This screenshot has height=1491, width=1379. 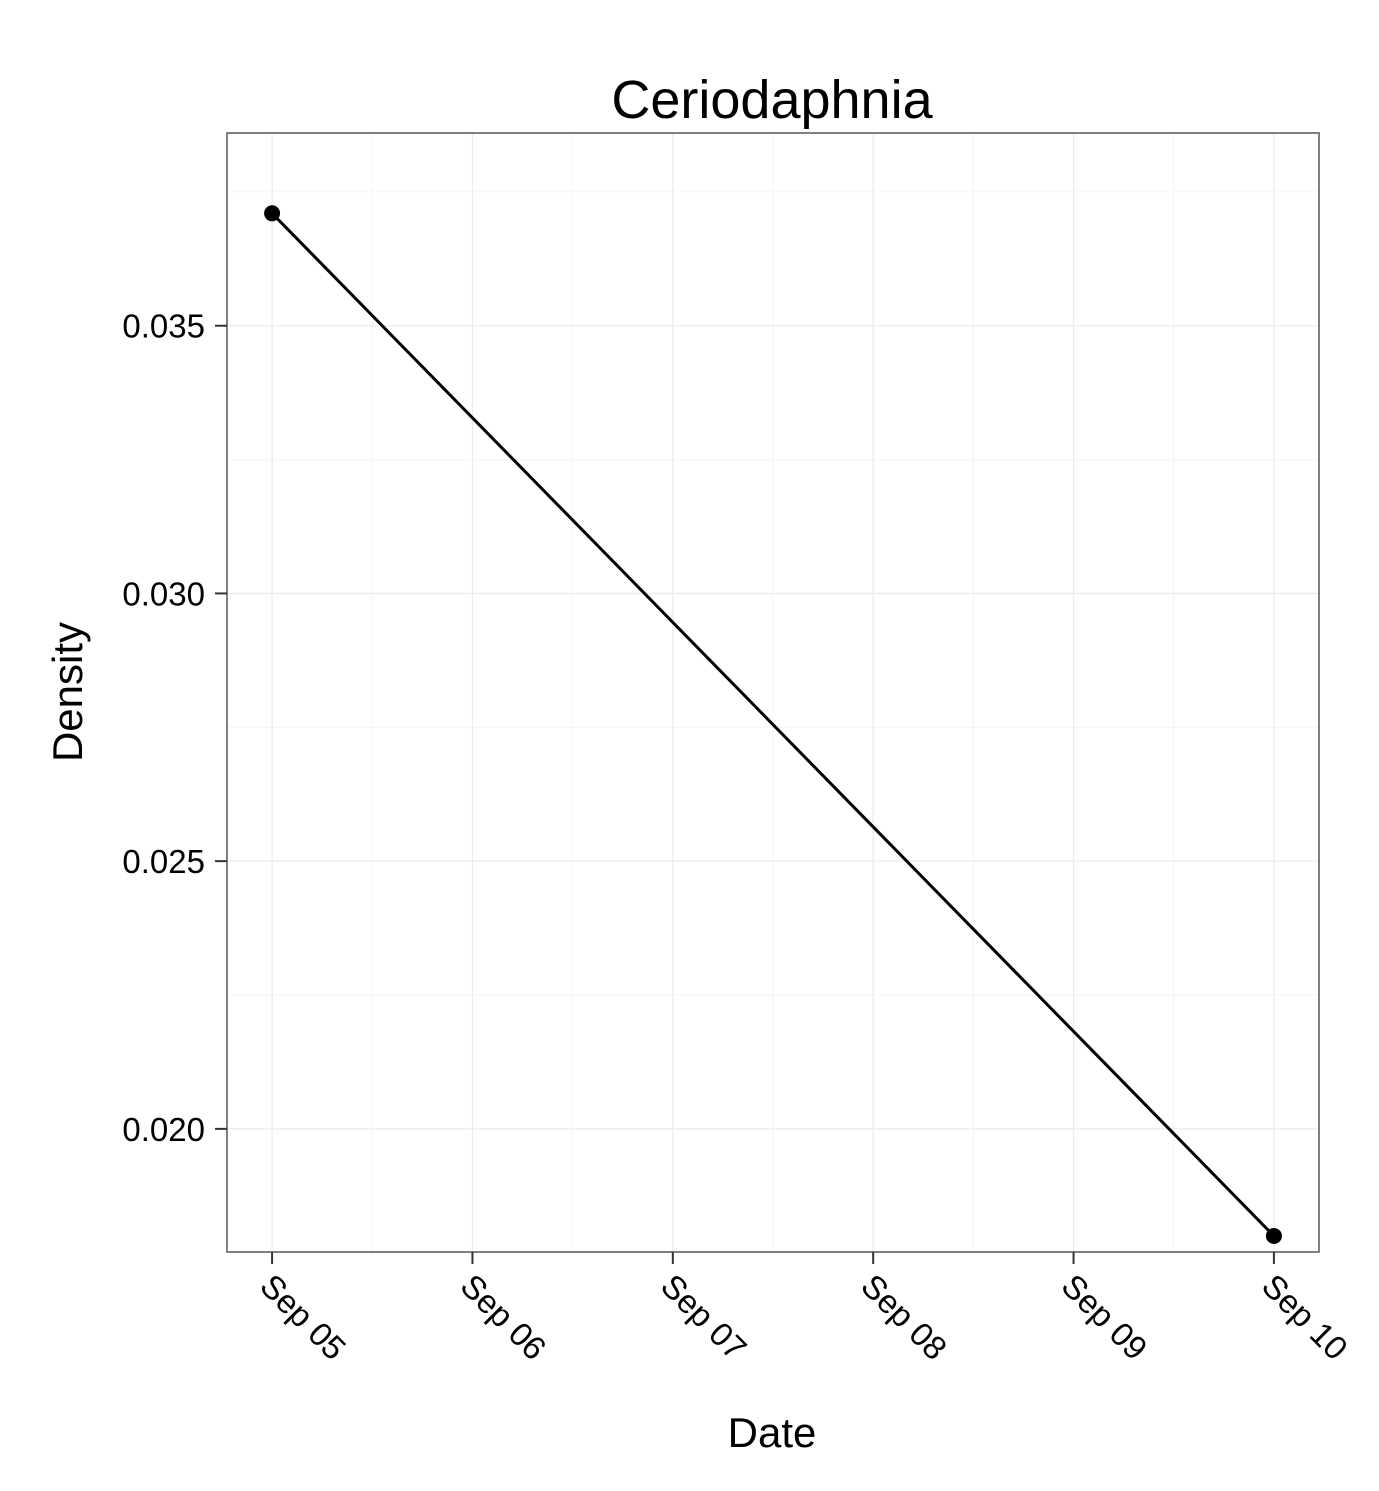 I want to click on y-tick-label: 0.030, so click(x=163, y=593).